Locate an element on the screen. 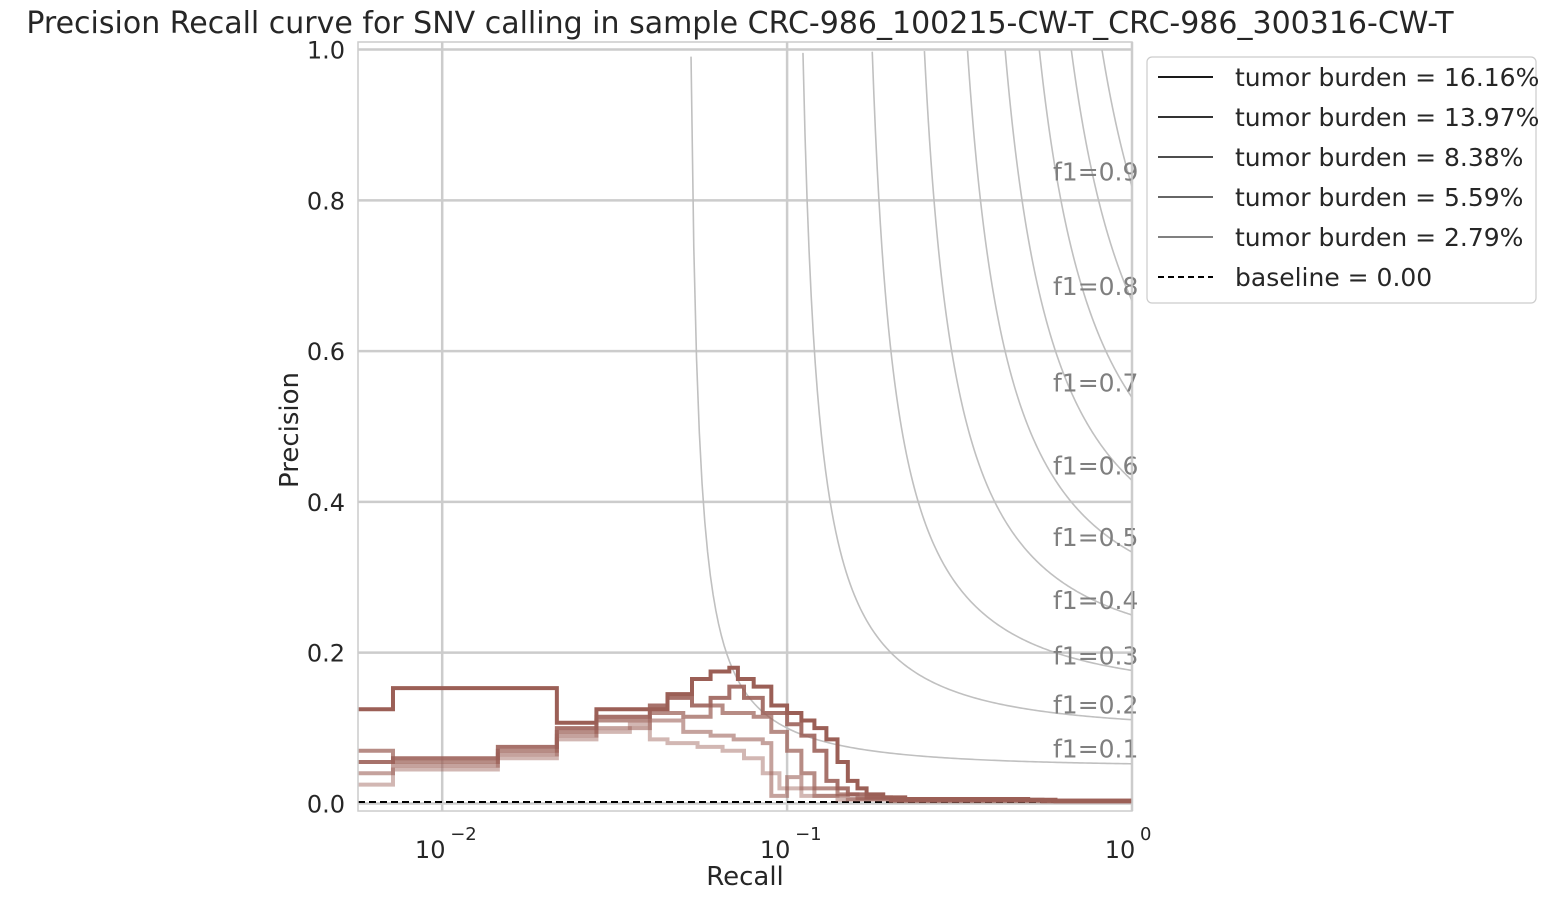 The height and width of the screenshot is (900, 1547). legend-label: tumor burden = 5.59% is located at coordinates (1379, 197).